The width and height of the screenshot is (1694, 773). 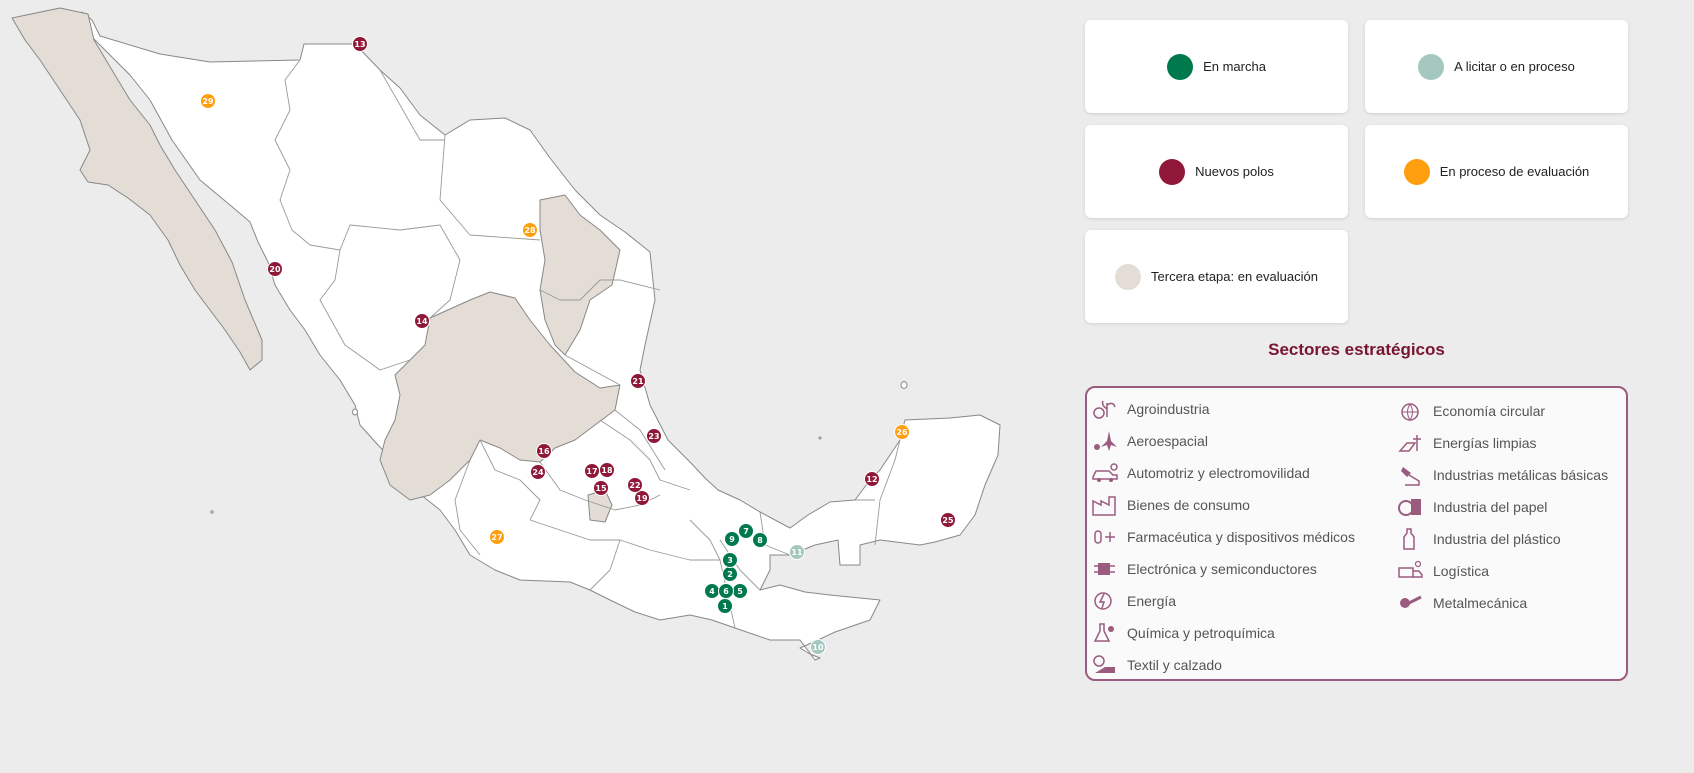 What do you see at coordinates (1216, 276) in the screenshot?
I see `legend-tercera-etapa: Tercera etapa: en evaluación` at bounding box center [1216, 276].